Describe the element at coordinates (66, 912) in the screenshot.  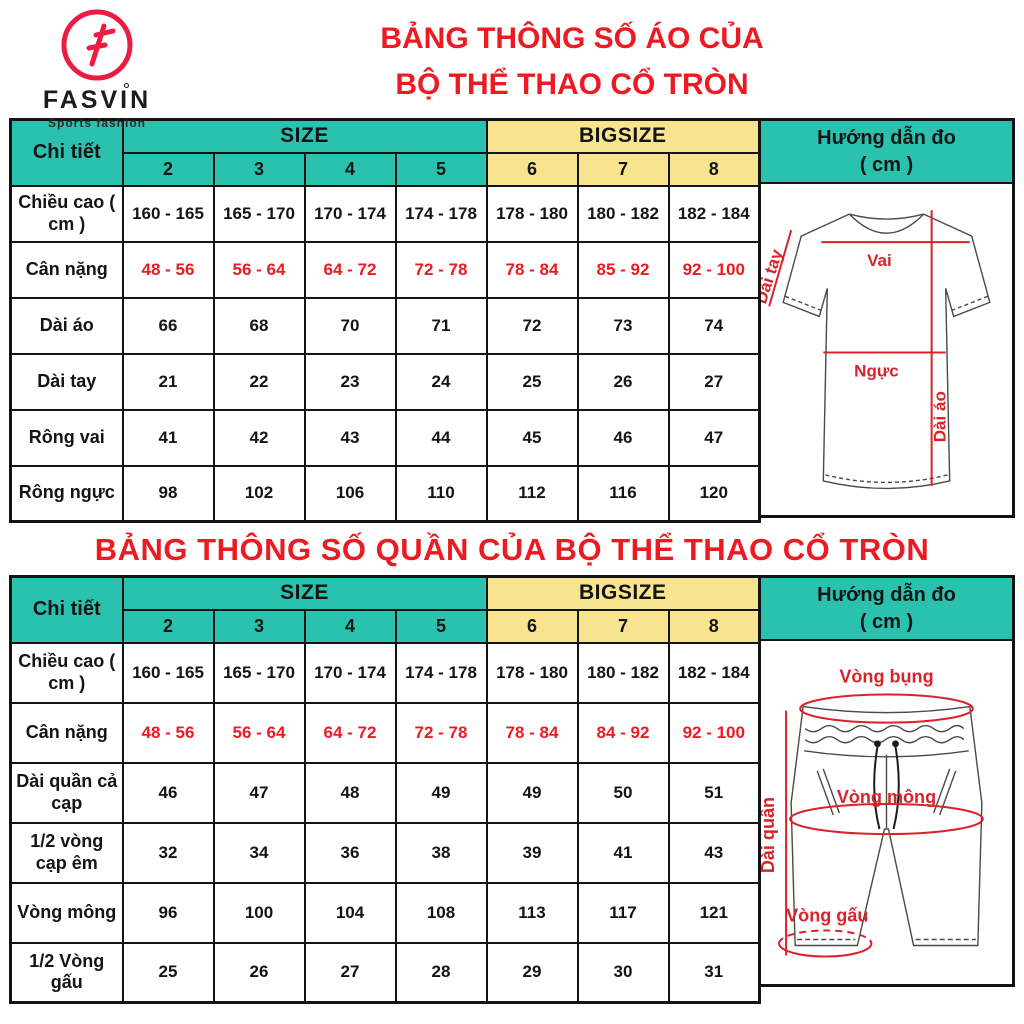
I see `row-label: Vòng mông` at that location.